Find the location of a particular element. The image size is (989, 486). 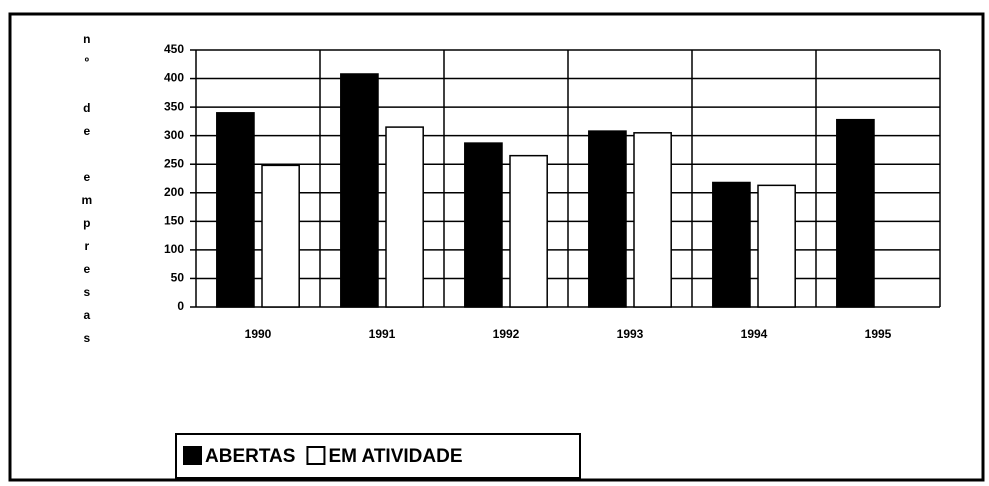

x-tick-label: 1990 is located at coordinates (258, 334).